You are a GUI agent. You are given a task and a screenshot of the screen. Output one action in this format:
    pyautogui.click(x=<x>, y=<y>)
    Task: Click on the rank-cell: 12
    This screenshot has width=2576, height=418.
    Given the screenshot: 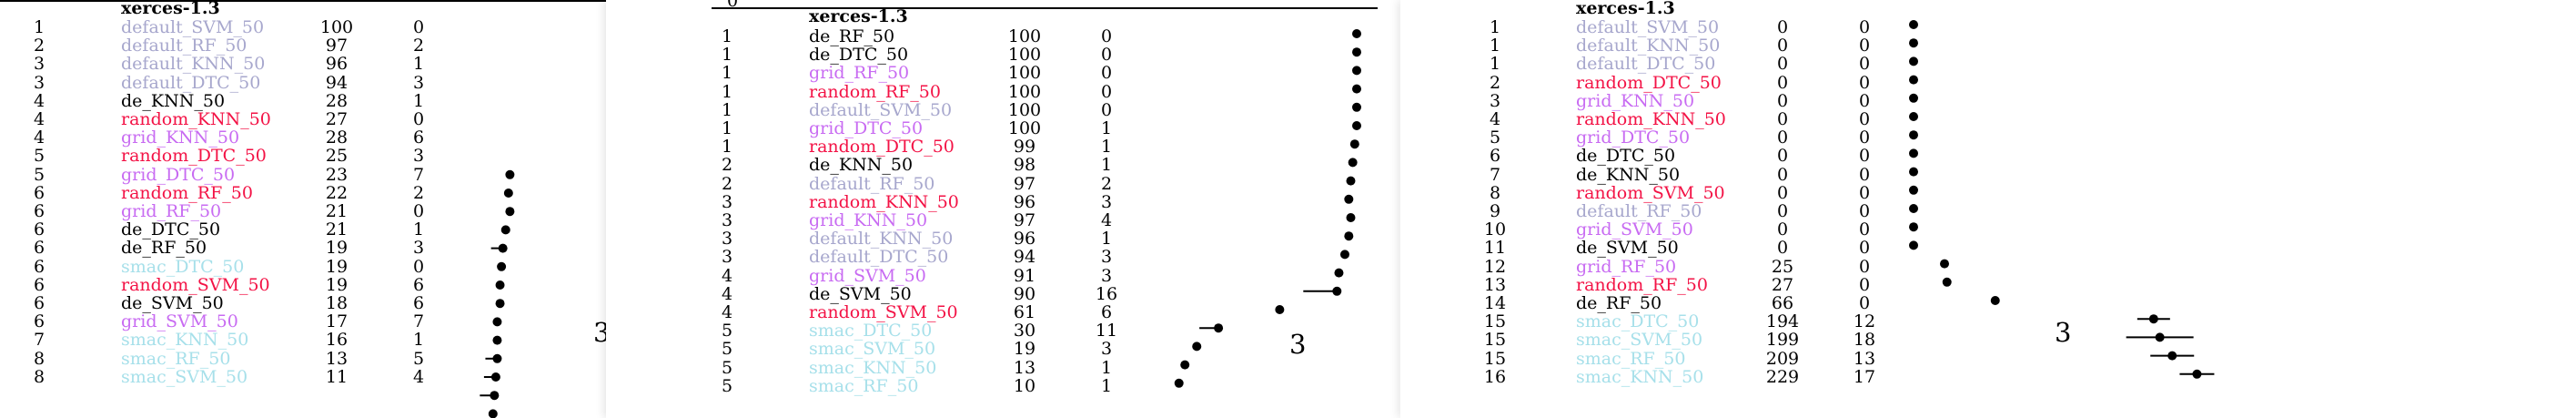 What is the action you would take?
    pyautogui.click(x=1495, y=266)
    